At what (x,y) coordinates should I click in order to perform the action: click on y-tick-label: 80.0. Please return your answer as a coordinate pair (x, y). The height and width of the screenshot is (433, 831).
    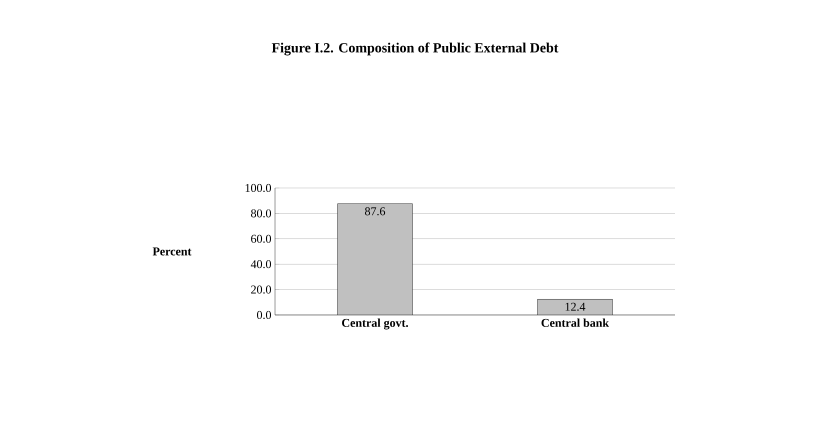
    Looking at the image, I should click on (261, 213).